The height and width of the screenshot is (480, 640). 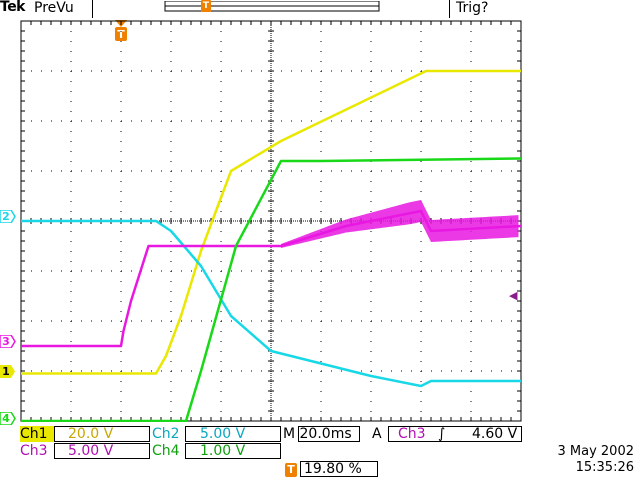 I want to click on ch1-scale: 20.0 V, so click(x=91, y=434).